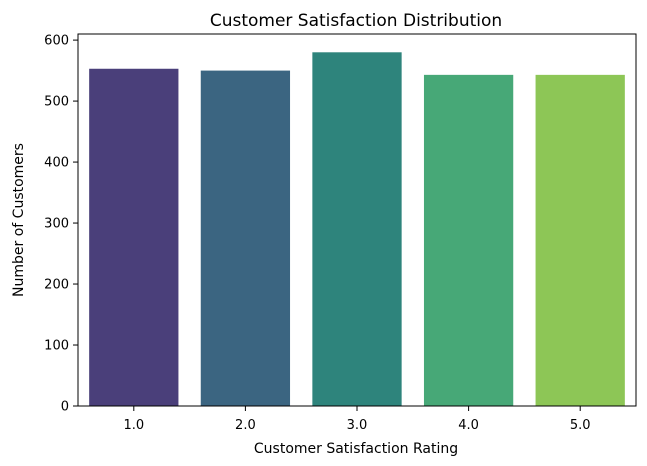 The height and width of the screenshot is (466, 647). I want to click on y-tick-label: 300, so click(56, 224).